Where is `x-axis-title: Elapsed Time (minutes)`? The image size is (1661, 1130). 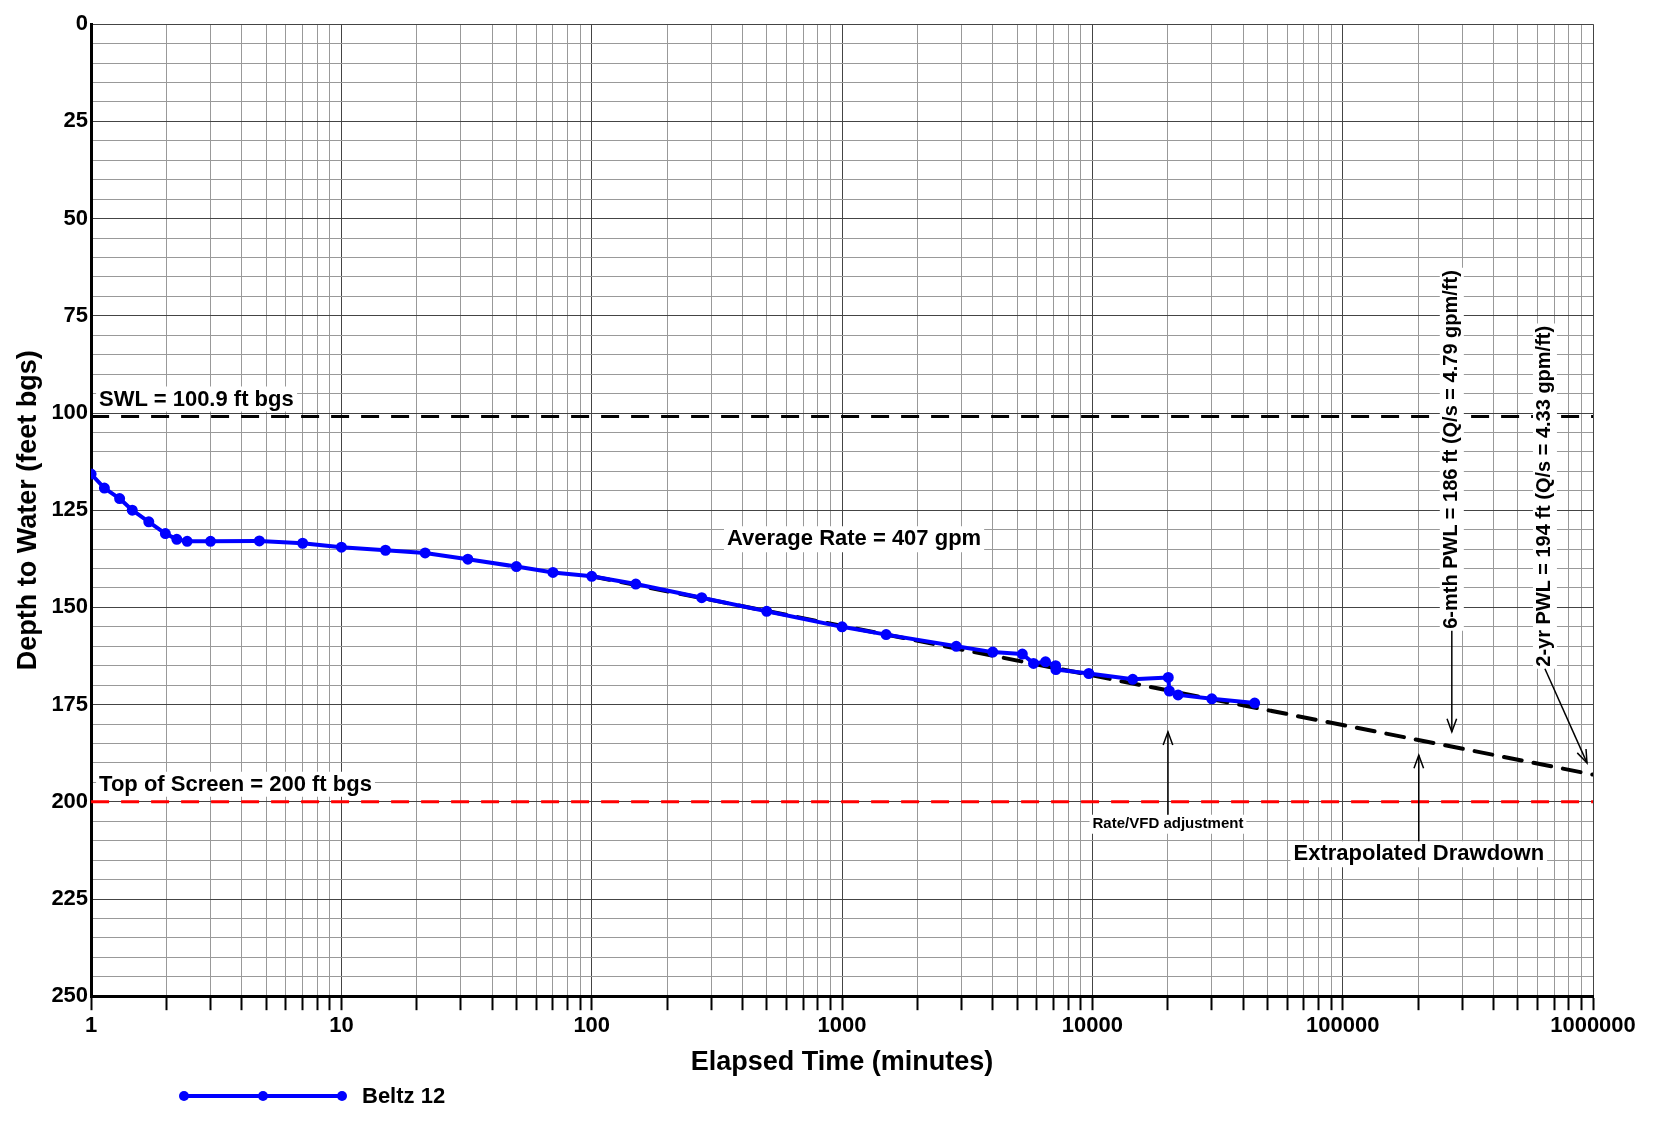
x-axis-title: Elapsed Time (minutes) is located at coordinates (842, 1061).